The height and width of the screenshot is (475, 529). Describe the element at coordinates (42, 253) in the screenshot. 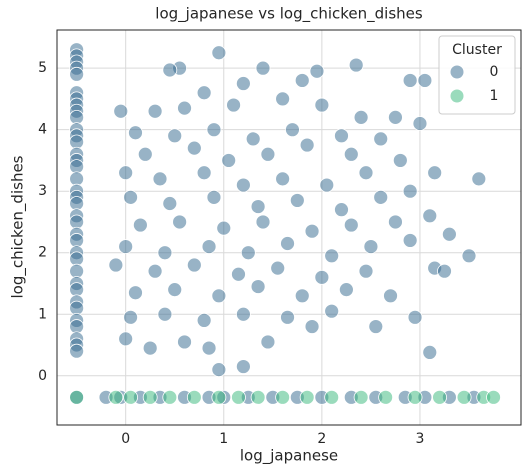

I see `y-tick-label: 2` at that location.